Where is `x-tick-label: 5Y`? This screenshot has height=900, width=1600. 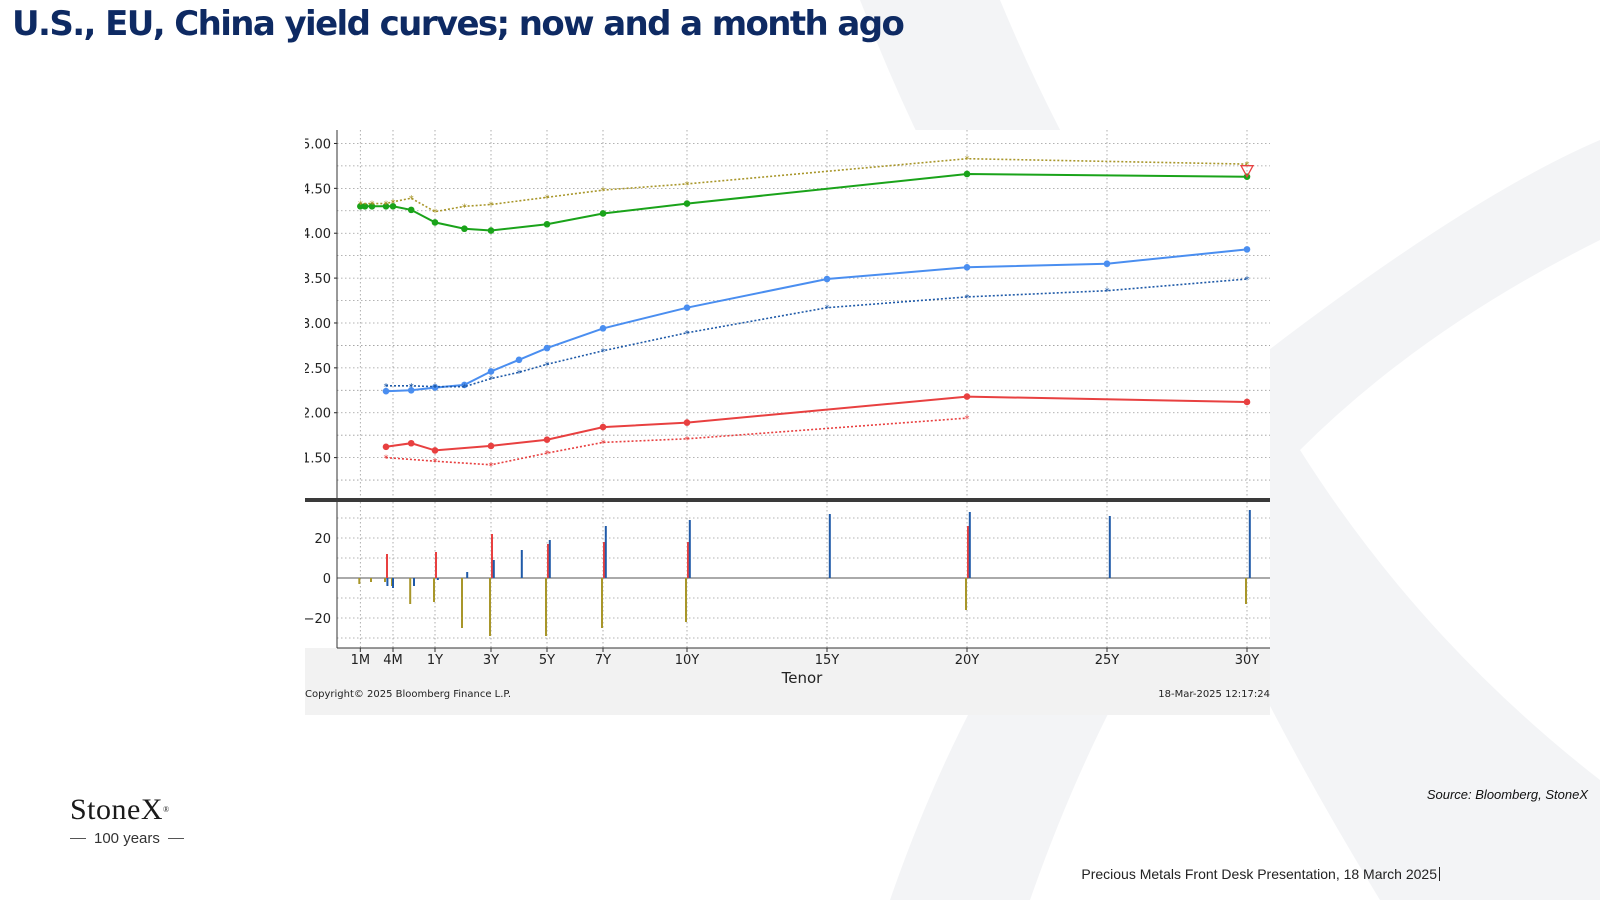
x-tick-label: 5Y is located at coordinates (547, 660).